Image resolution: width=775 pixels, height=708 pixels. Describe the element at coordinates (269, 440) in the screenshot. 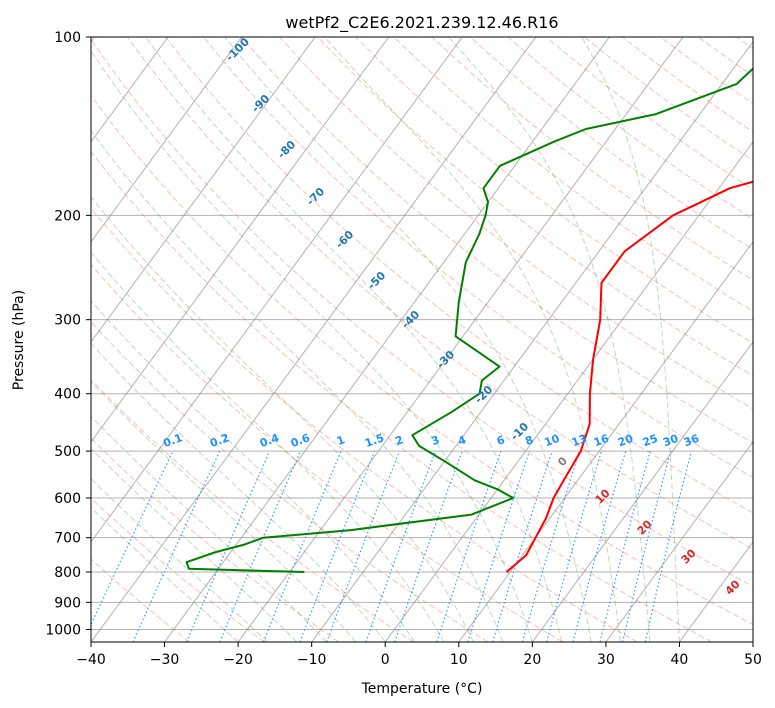

I see `mixing-ratio-label: 0.4` at that location.